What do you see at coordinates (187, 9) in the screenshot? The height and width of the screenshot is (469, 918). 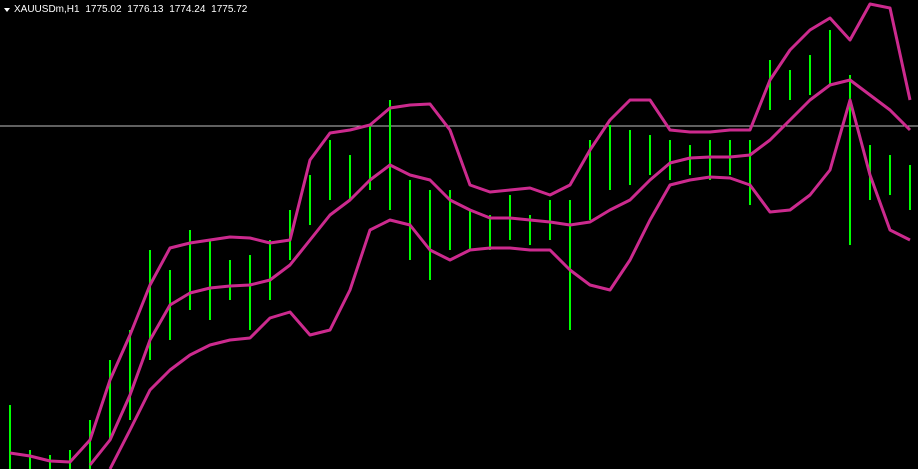 I see `low: 1774.24` at bounding box center [187, 9].